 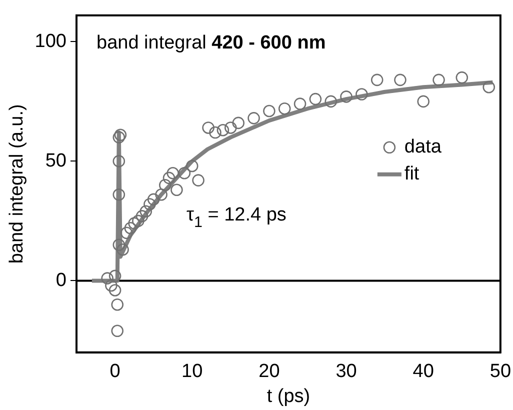 I want to click on x-tick-label: 20, so click(x=269, y=371).